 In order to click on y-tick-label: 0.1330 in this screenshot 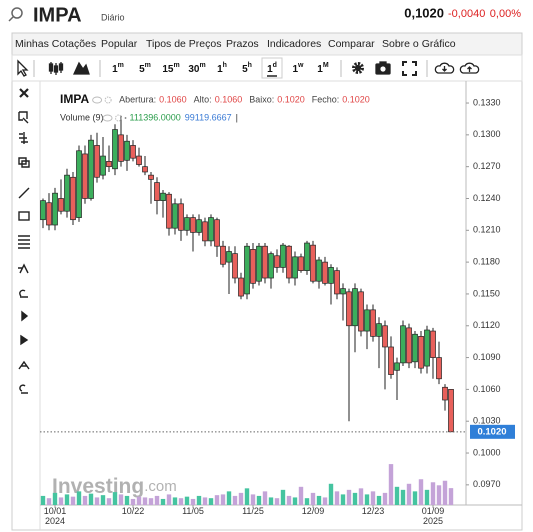, I will do `click(487, 102)`.